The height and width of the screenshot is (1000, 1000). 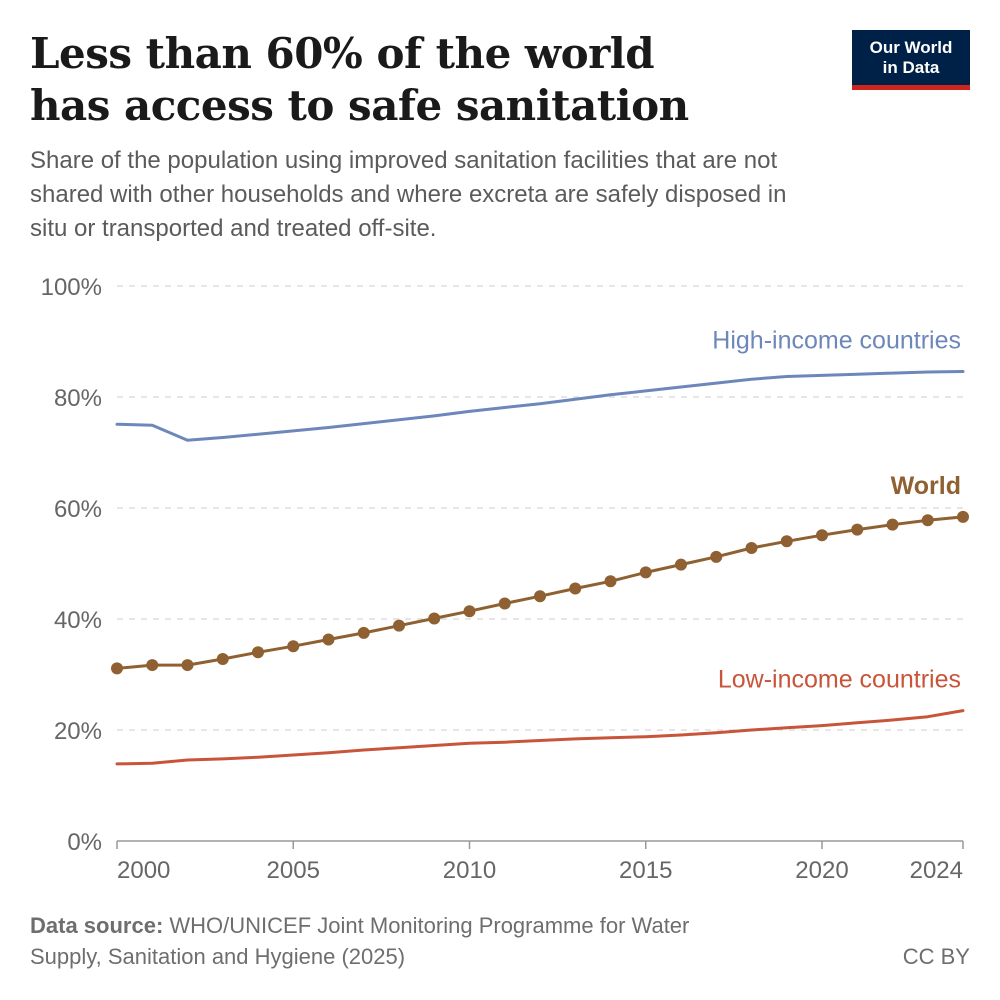 What do you see at coordinates (911, 47) in the screenshot?
I see `logo-line-1: Our World` at bounding box center [911, 47].